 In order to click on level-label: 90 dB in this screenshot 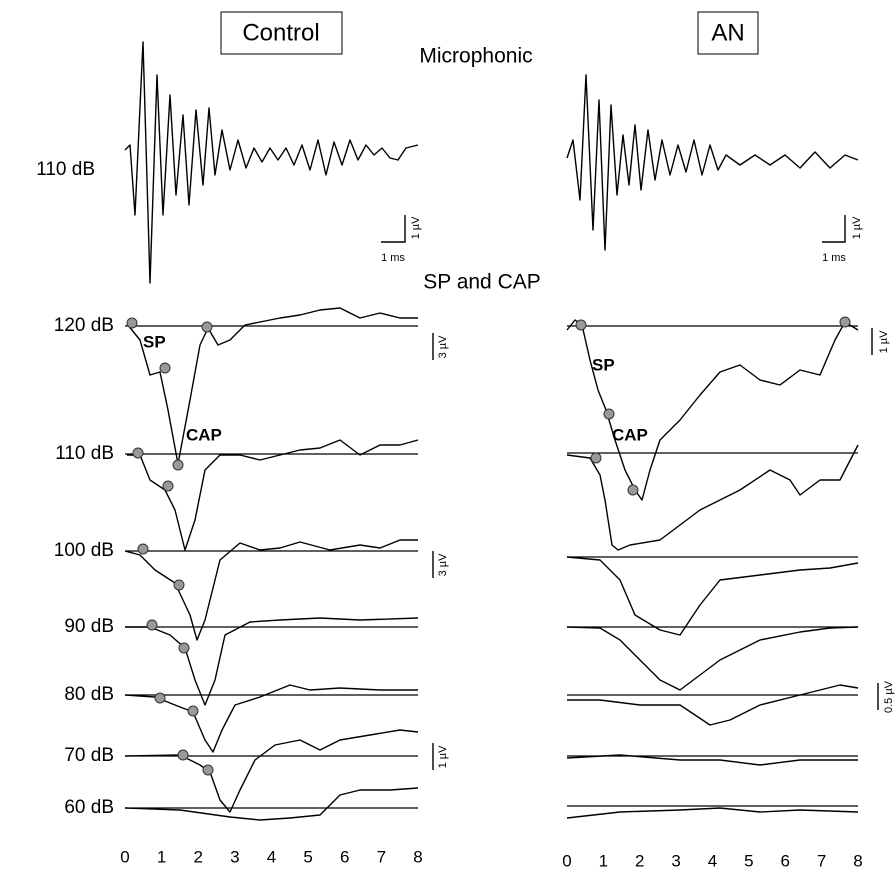, I will do `click(89, 626)`.